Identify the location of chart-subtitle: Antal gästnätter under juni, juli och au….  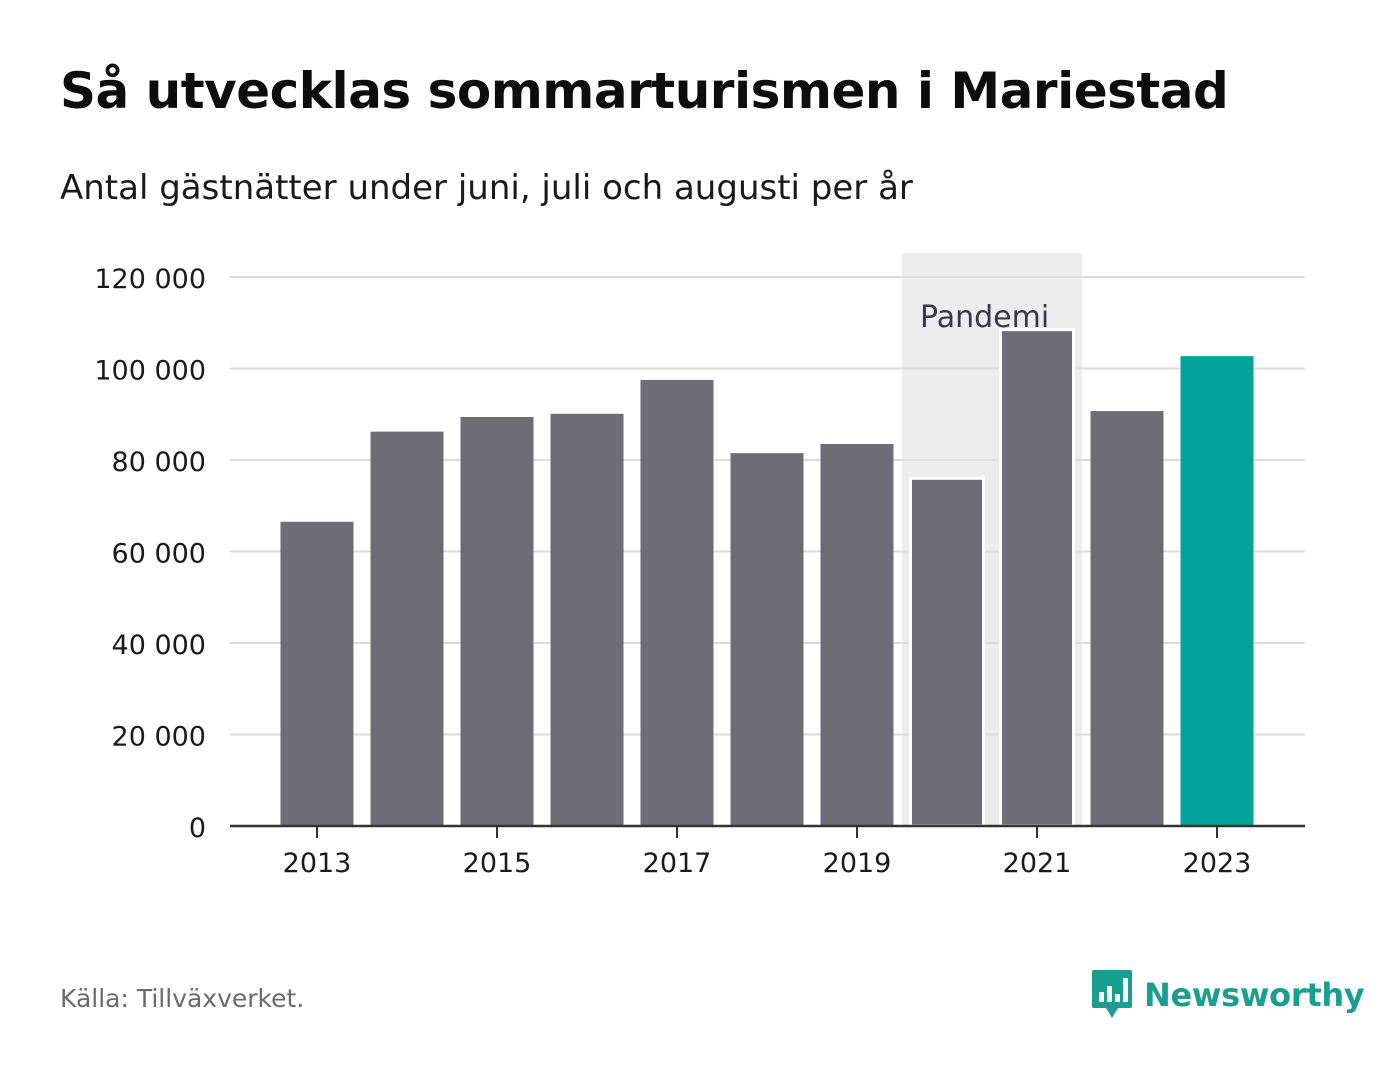
(486, 188).